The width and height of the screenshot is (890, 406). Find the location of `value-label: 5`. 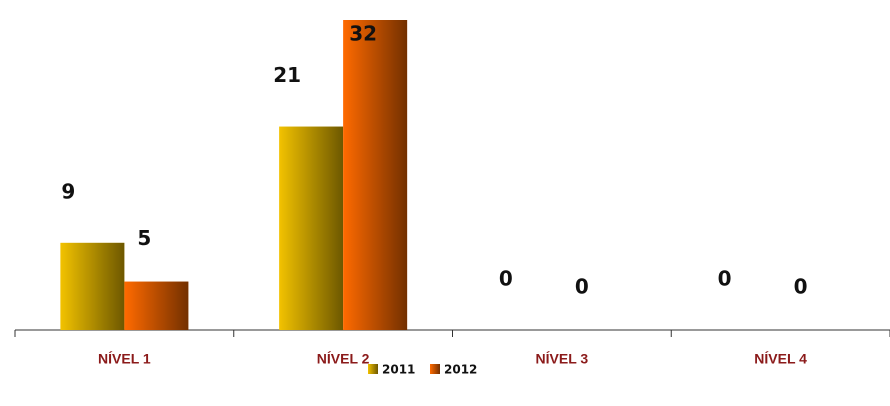

value-label: 5 is located at coordinates (144, 238).